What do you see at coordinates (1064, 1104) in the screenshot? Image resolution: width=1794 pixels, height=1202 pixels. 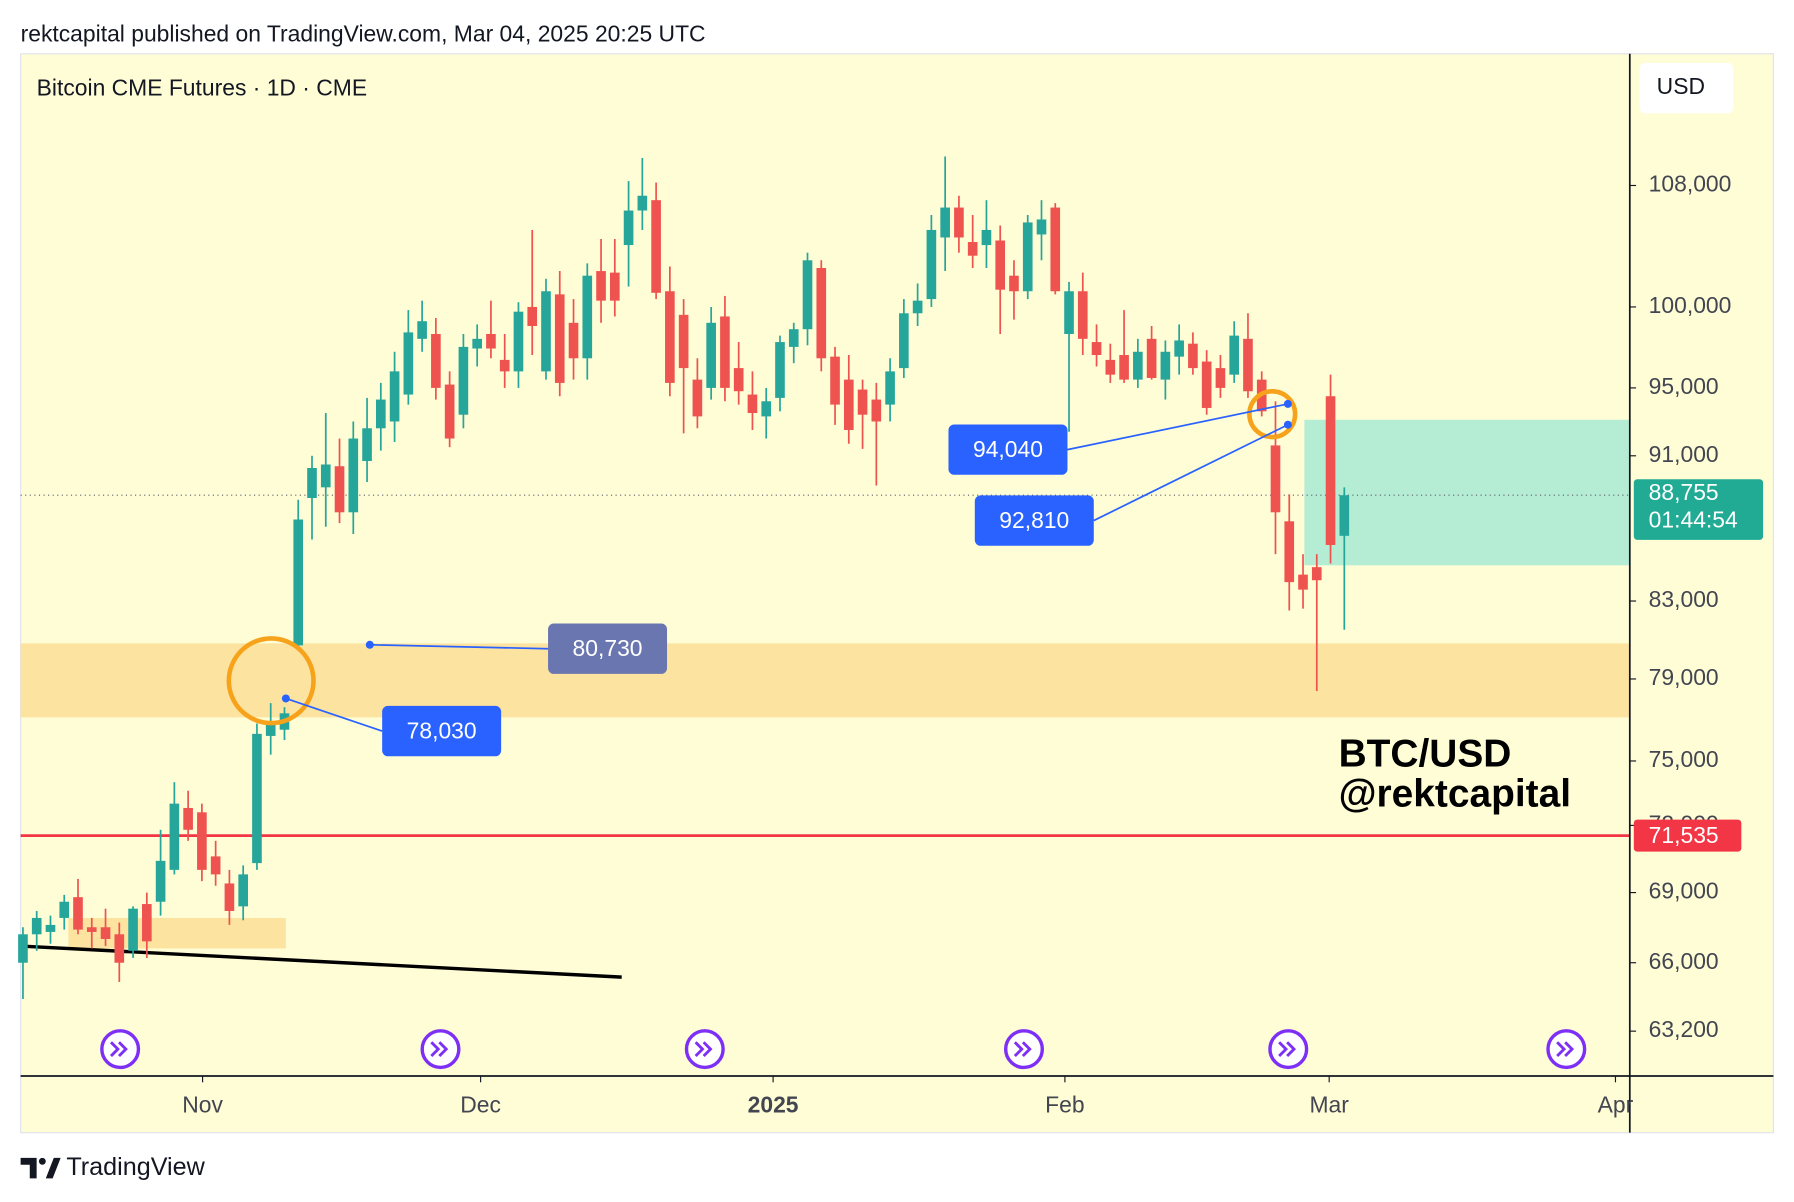 I see `x-tick-label: Feb` at bounding box center [1064, 1104].